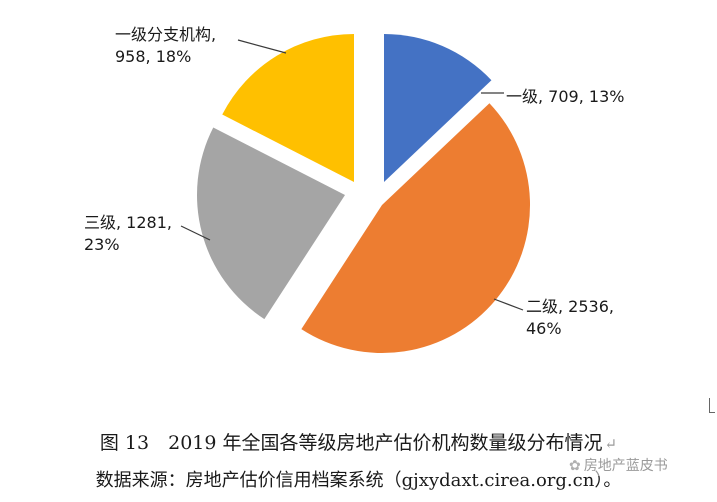 This screenshot has height=502, width=717. Describe the element at coordinates (128, 233) in the screenshot. I see `data-label-3: 三级, 1281, 23%` at that location.